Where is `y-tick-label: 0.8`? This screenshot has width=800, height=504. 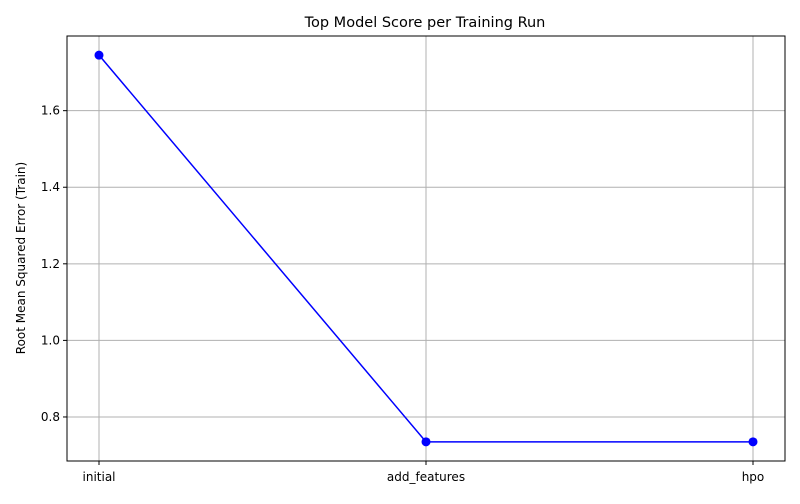
y-tick-label: 0.8 is located at coordinates (50, 417).